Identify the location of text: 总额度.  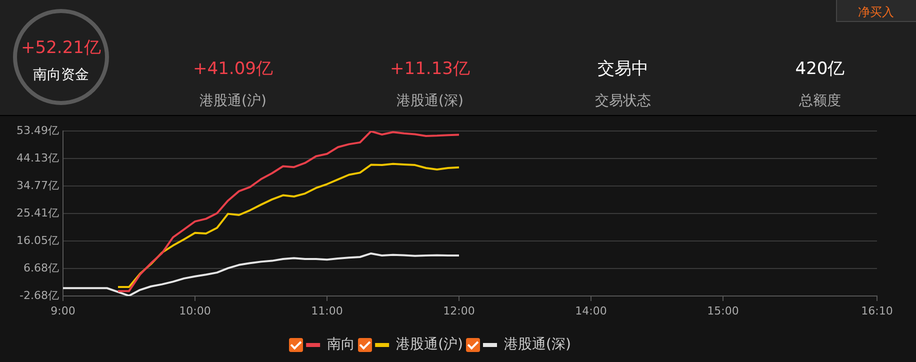
(820, 101).